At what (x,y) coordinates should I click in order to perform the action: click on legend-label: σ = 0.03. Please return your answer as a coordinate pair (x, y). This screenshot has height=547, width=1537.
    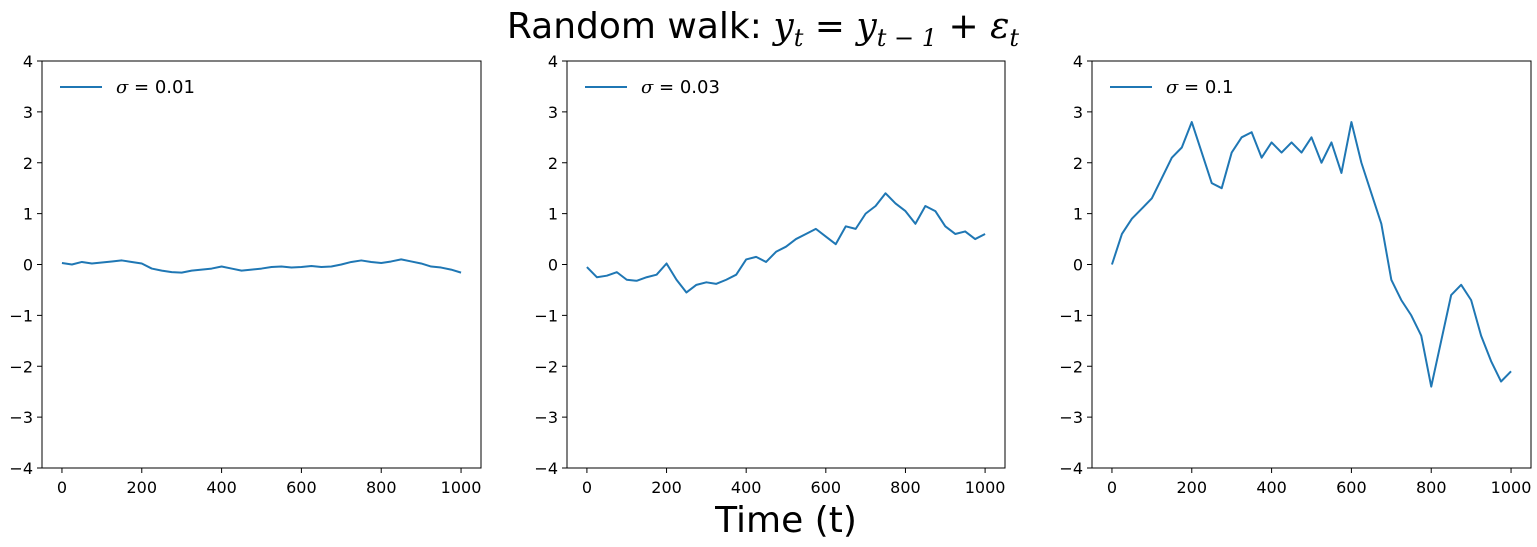
    Looking at the image, I should click on (680, 87).